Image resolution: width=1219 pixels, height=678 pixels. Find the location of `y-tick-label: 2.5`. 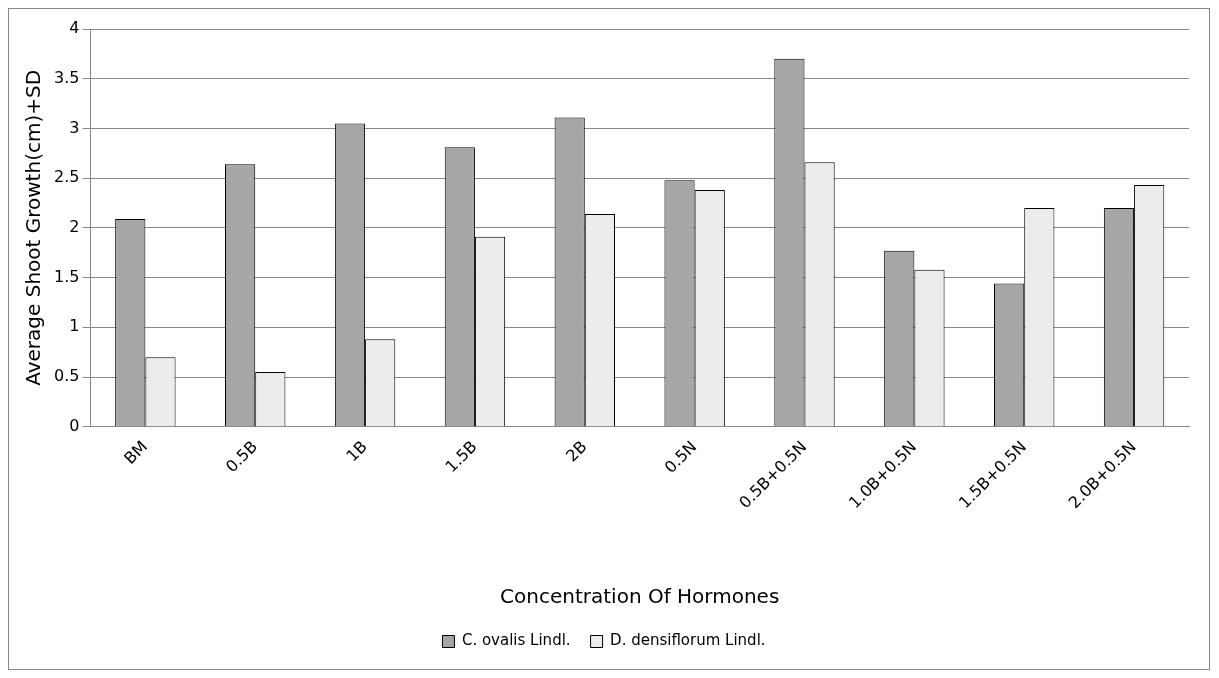

y-tick-label: 2.5 is located at coordinates (66, 177).